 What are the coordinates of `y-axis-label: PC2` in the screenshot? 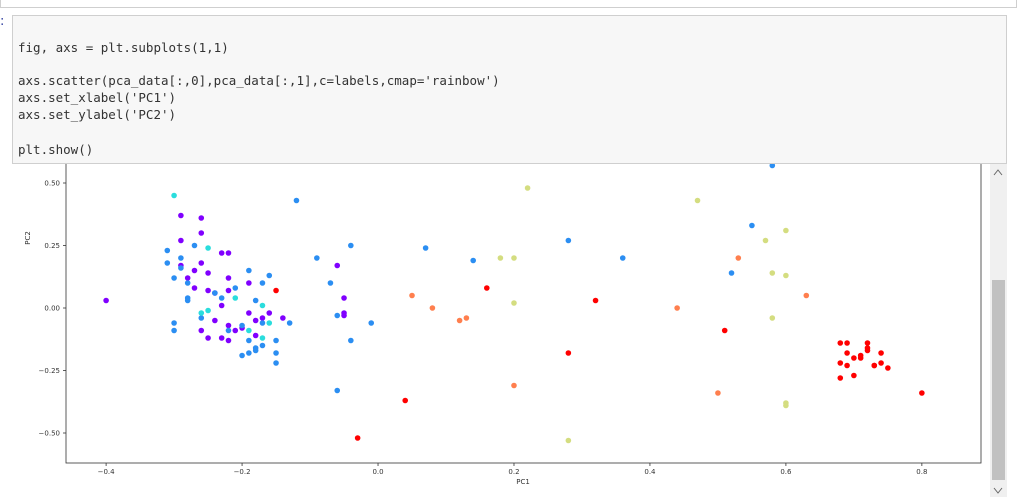 It's located at (28, 238).